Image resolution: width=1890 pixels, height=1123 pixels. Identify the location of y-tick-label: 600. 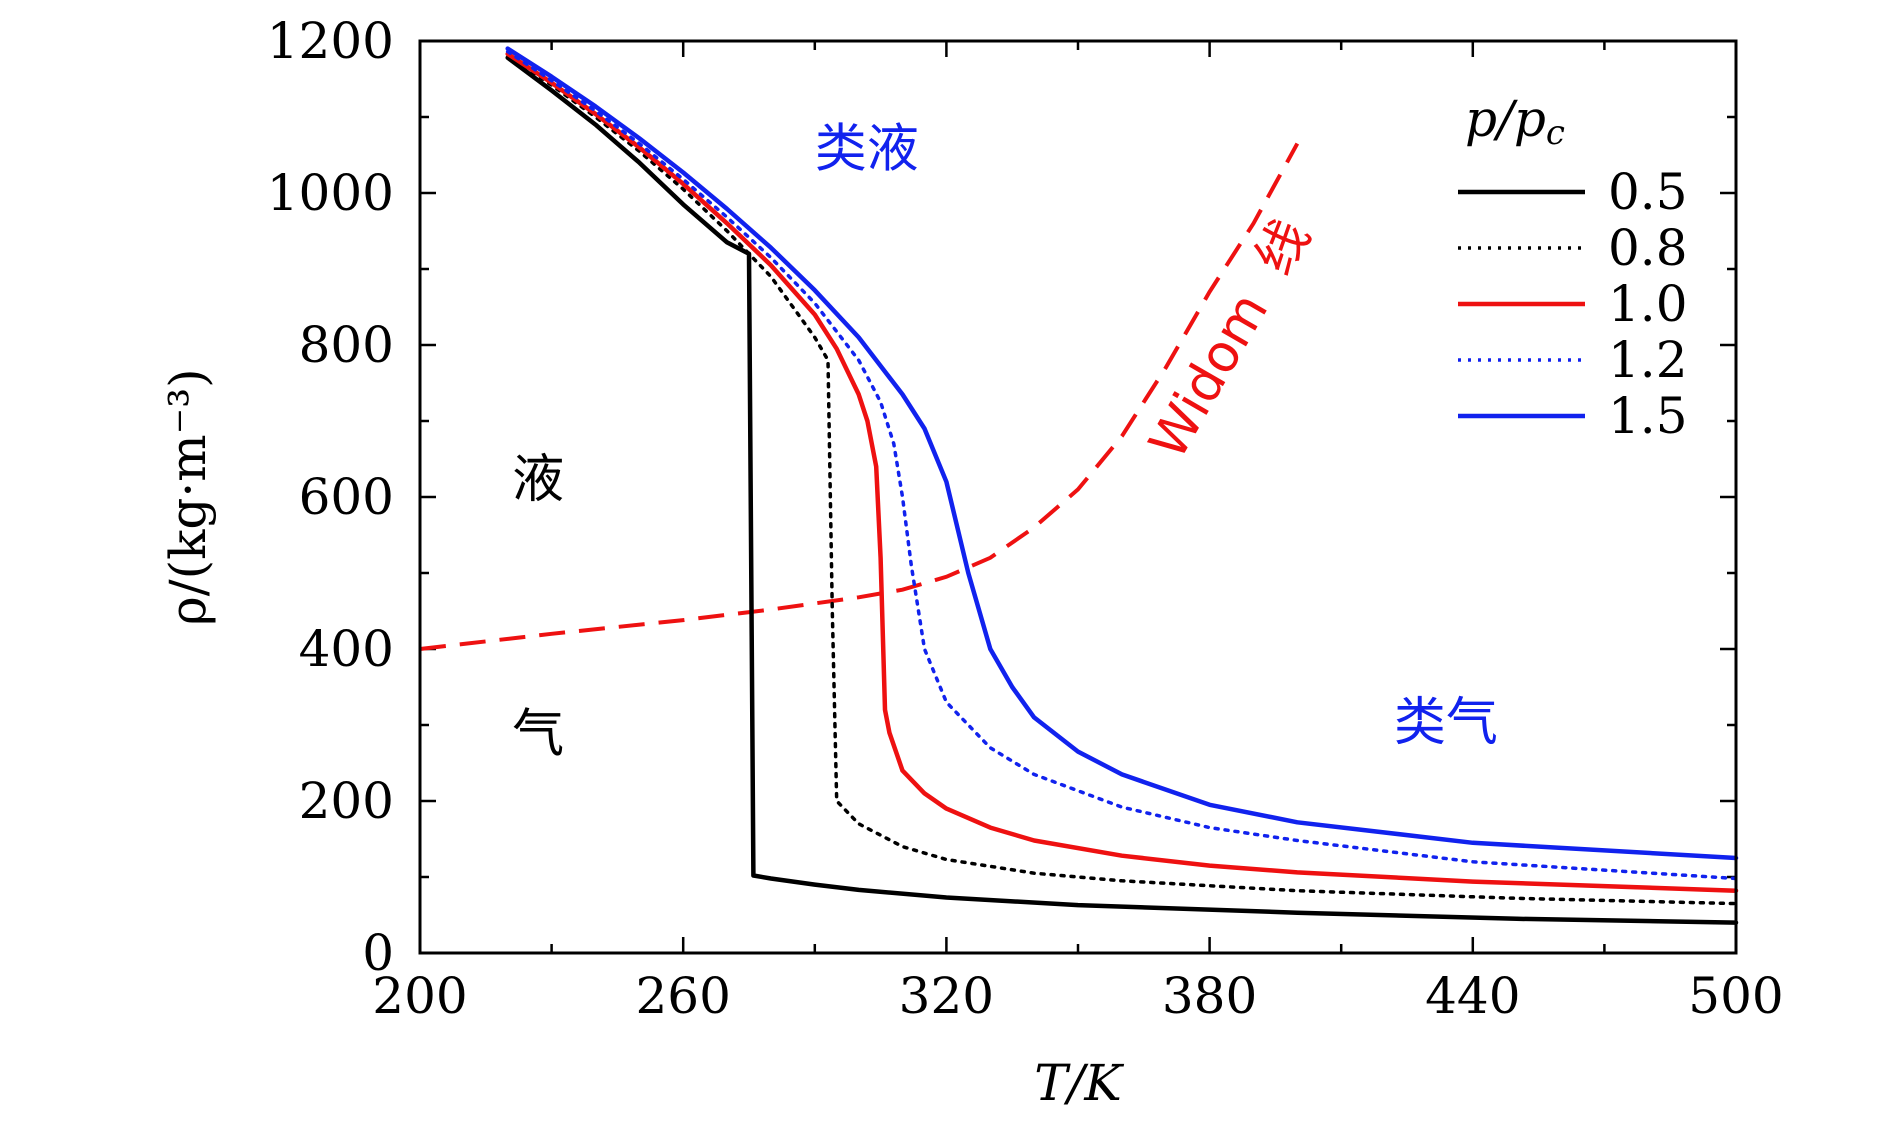
(346, 497).